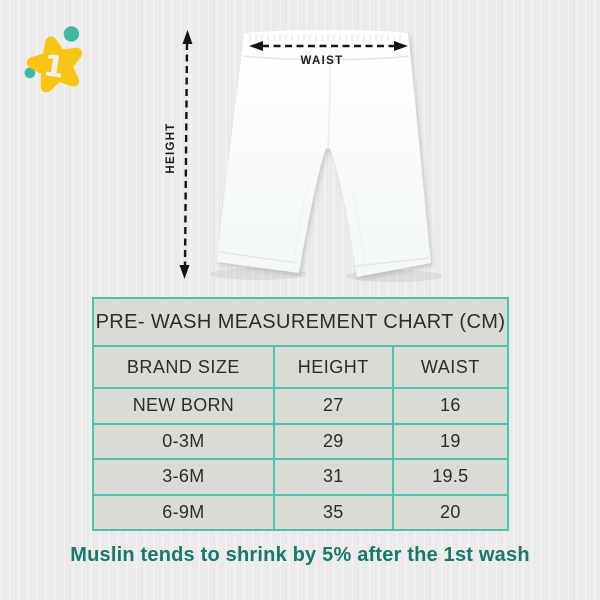 This screenshot has width=600, height=600. I want to click on arrowhead-down-icon, so click(184, 272).